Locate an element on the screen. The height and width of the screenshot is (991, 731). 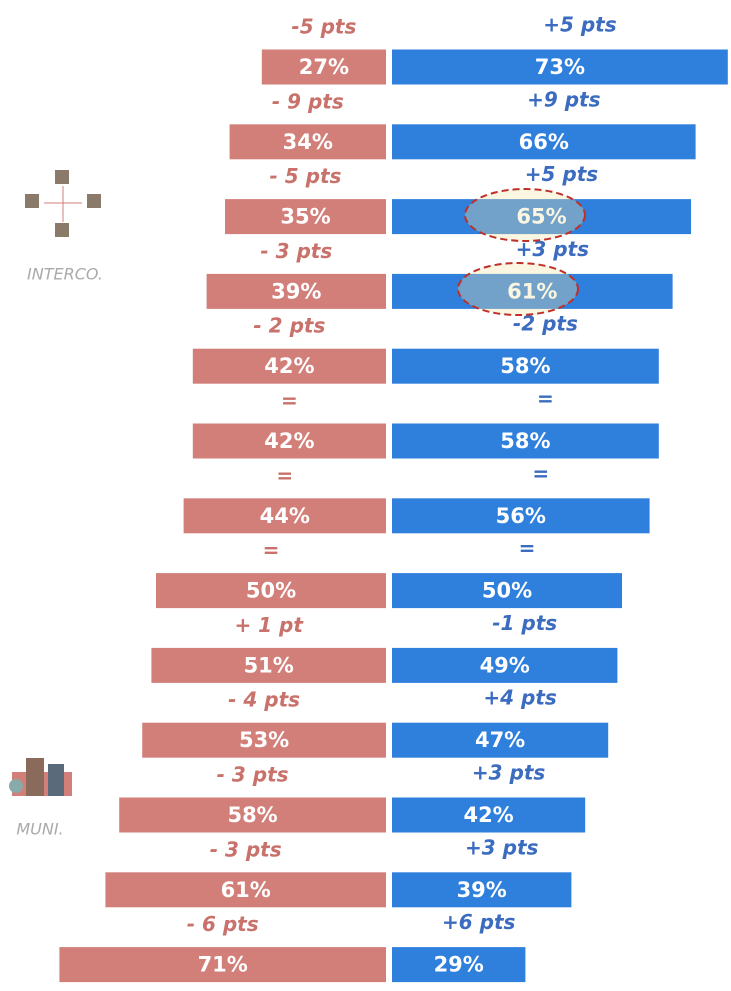
change-label: +6 pts is located at coordinates (479, 922).